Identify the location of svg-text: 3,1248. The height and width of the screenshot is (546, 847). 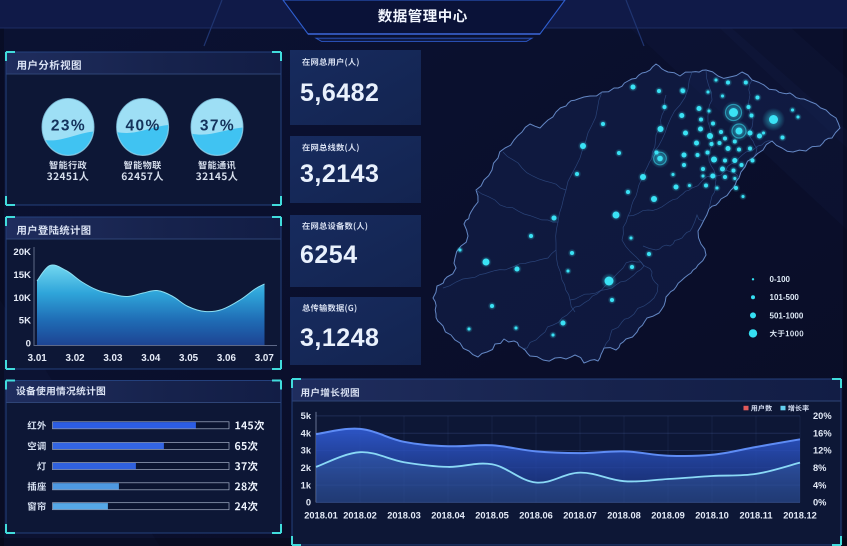
(339, 338).